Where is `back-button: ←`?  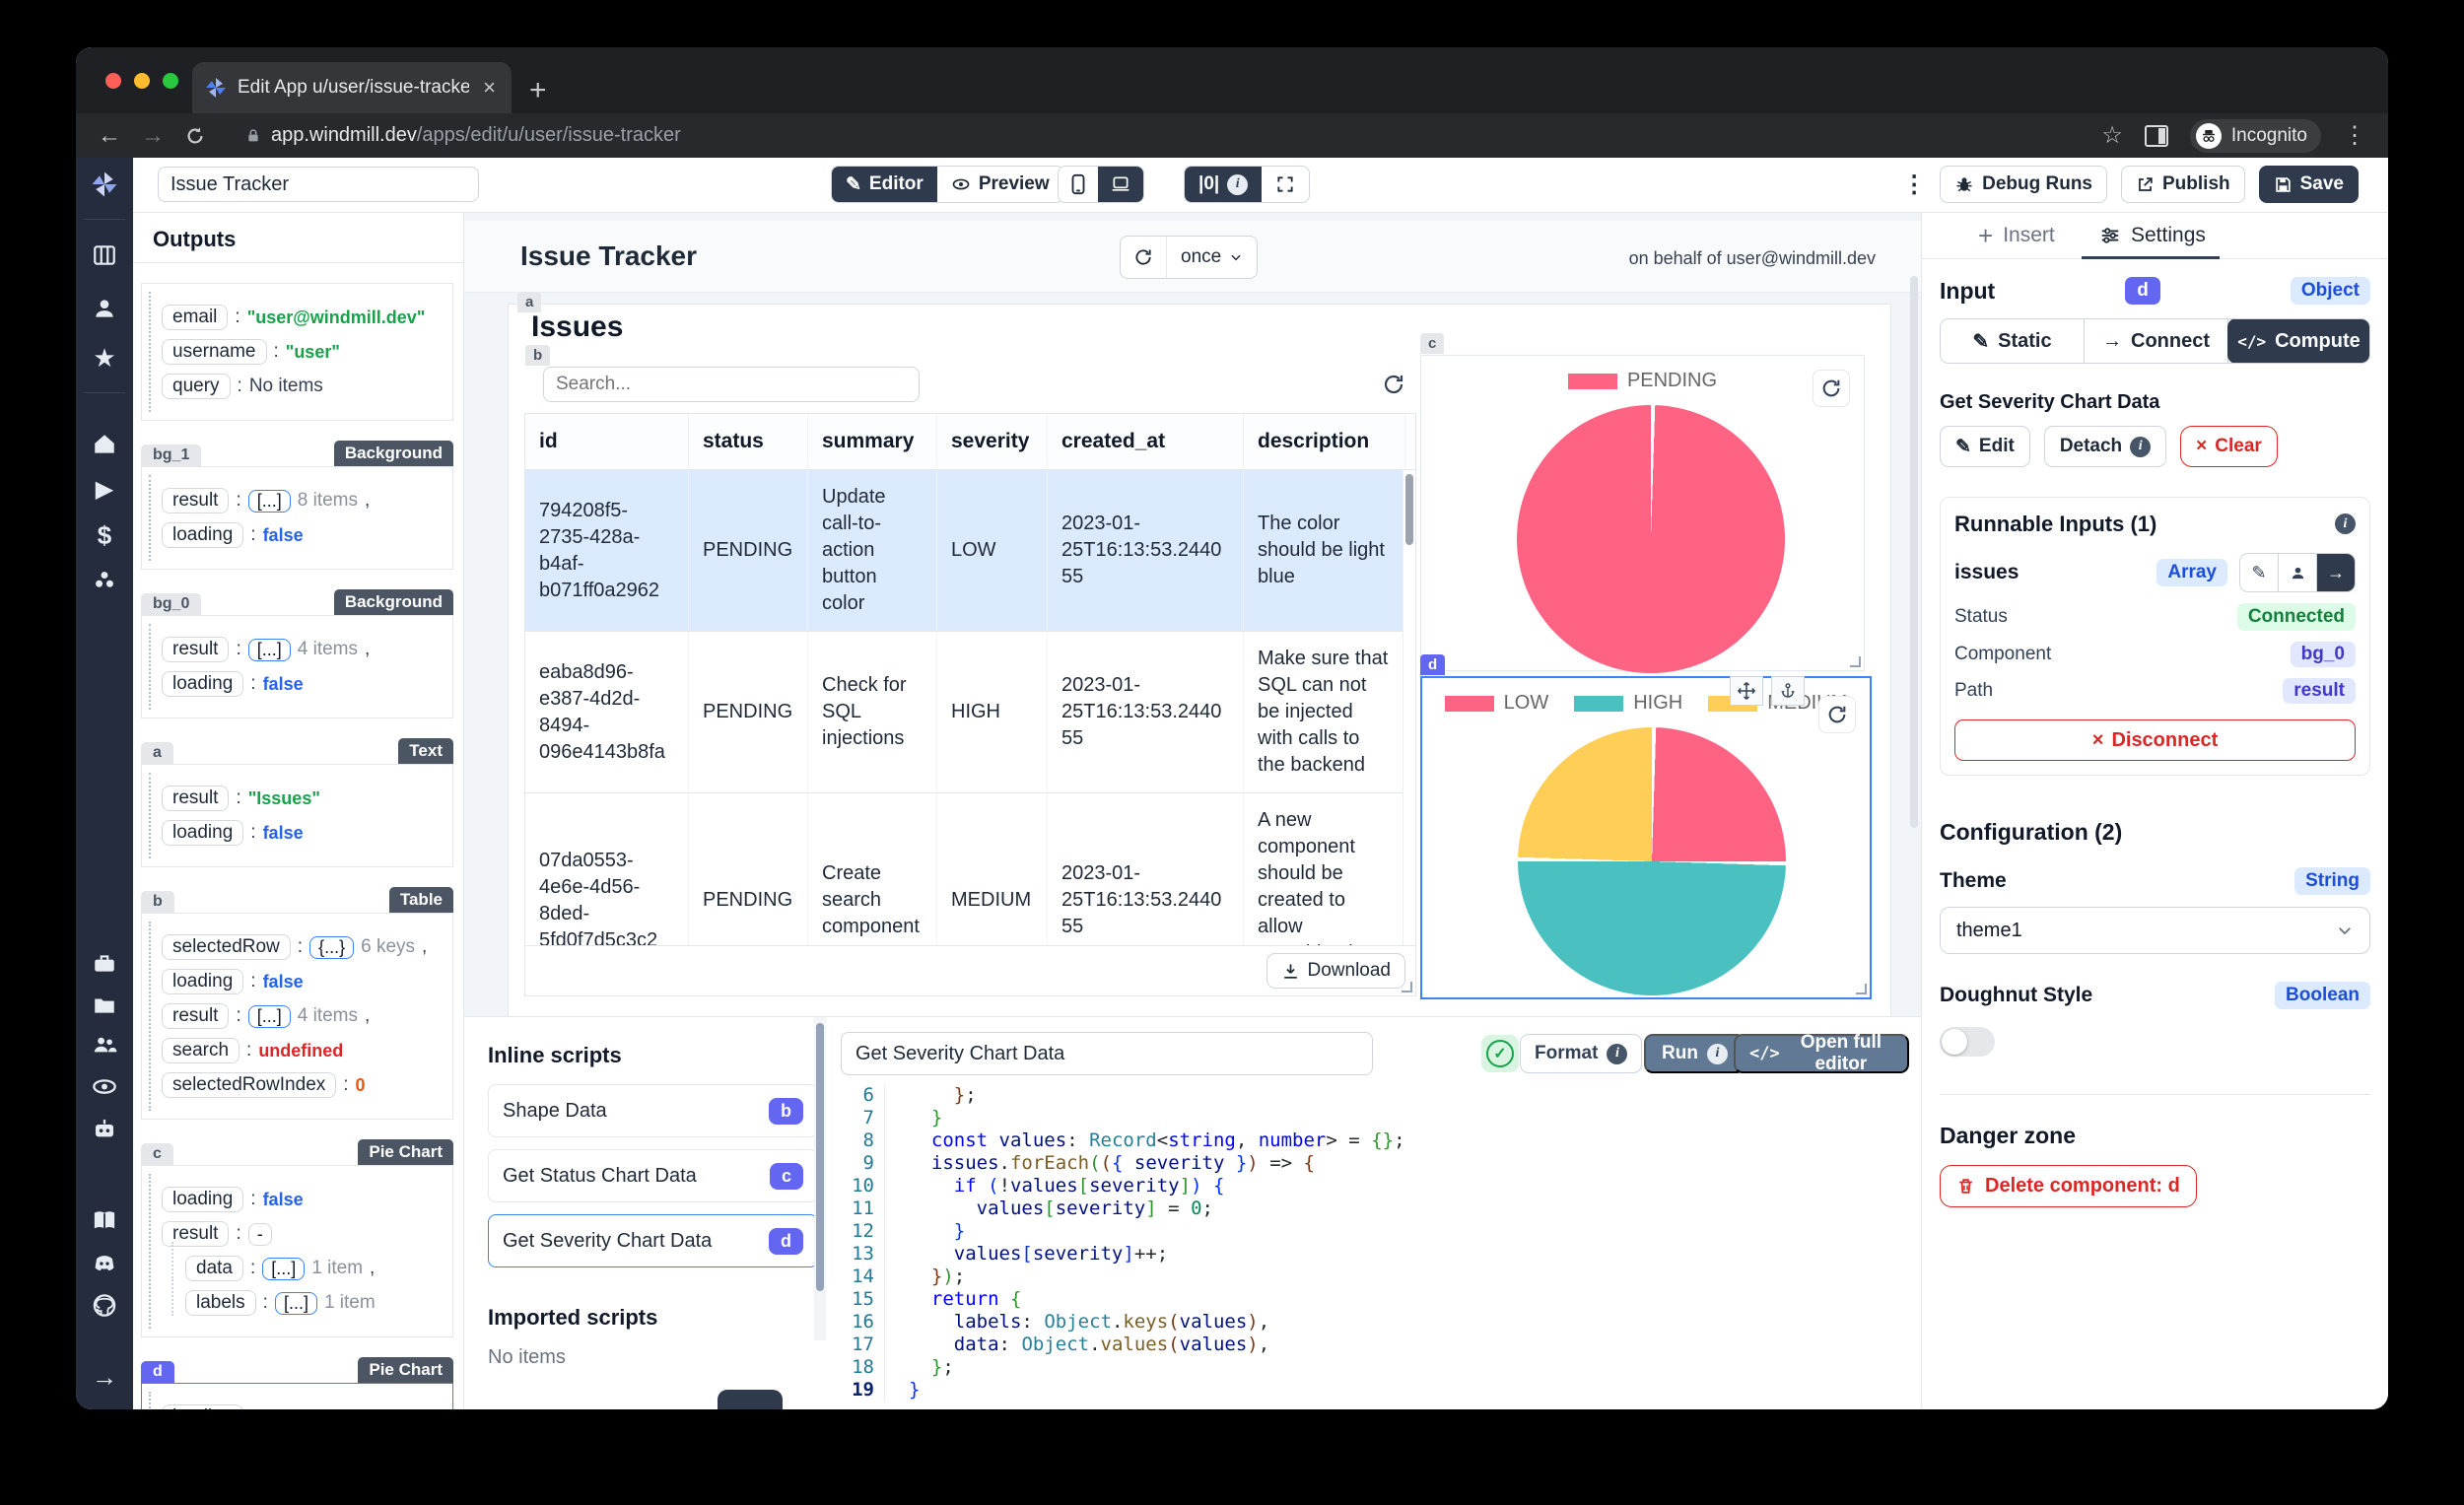
back-button: ← is located at coordinates (109, 135).